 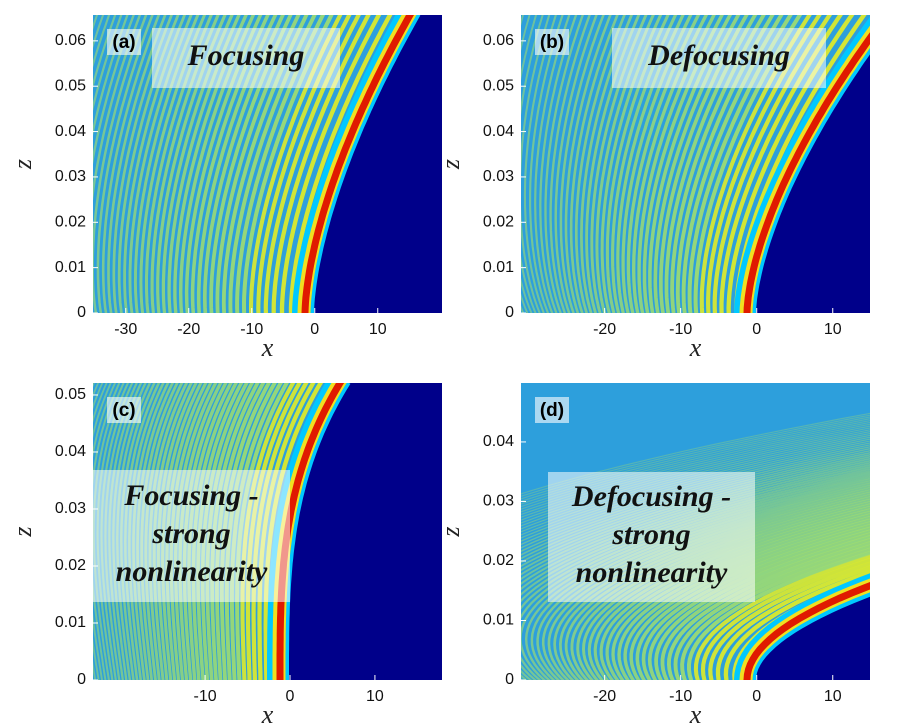 What do you see at coordinates (552, 42) in the screenshot?
I see `panel-label: (b)` at bounding box center [552, 42].